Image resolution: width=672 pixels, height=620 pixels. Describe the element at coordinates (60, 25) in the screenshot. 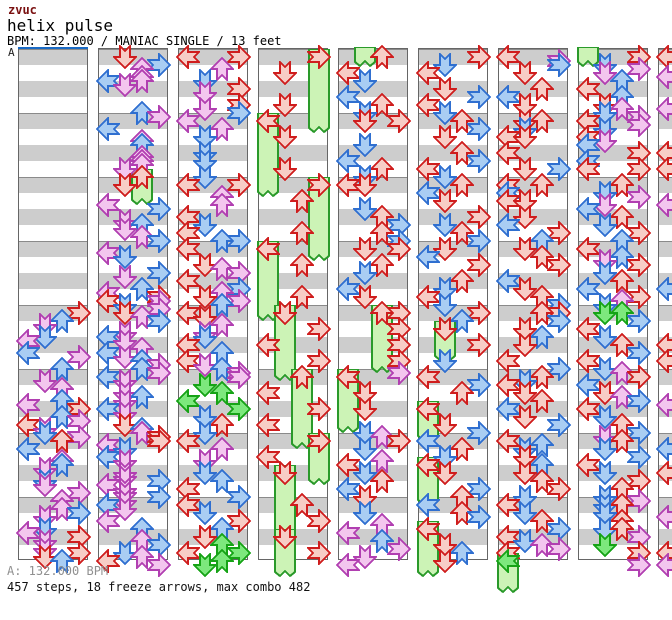

I see `song-title: helix pulse` at that location.